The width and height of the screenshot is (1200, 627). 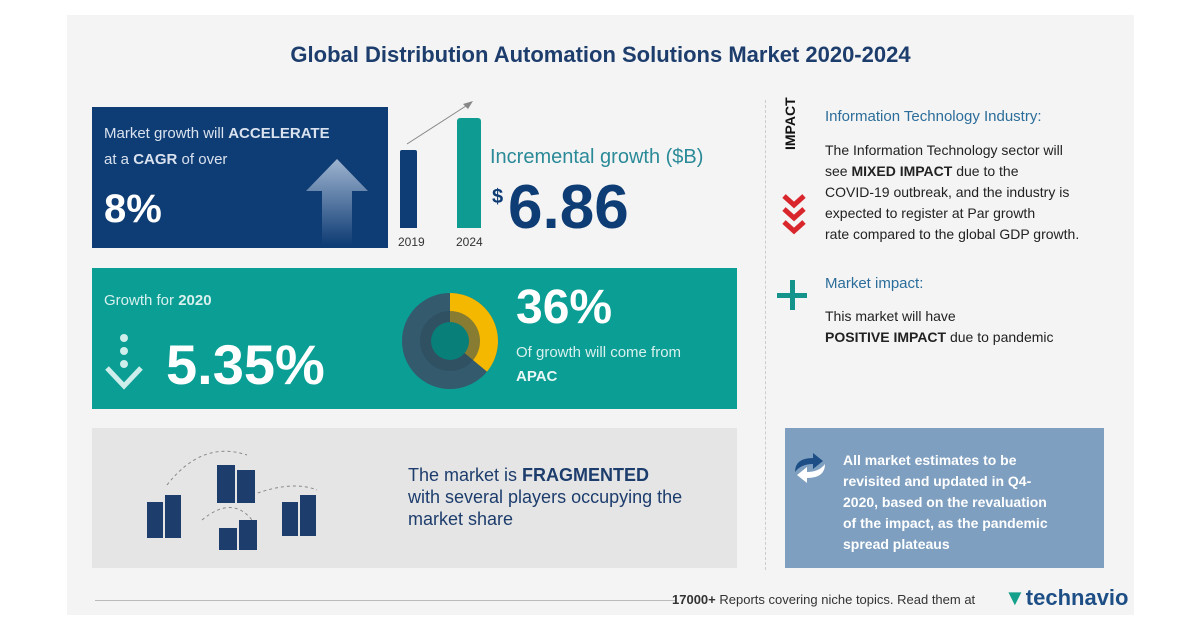 I want to click on refresh-icon, so click(x=810, y=468).